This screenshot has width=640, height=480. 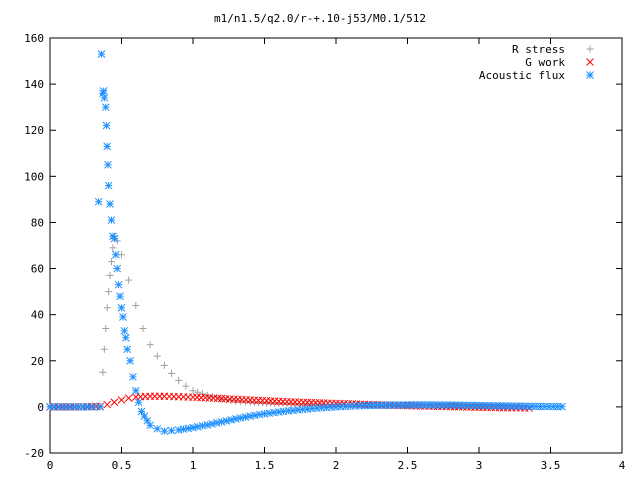 I want to click on y-tick-label: 140, so click(x=34, y=84).